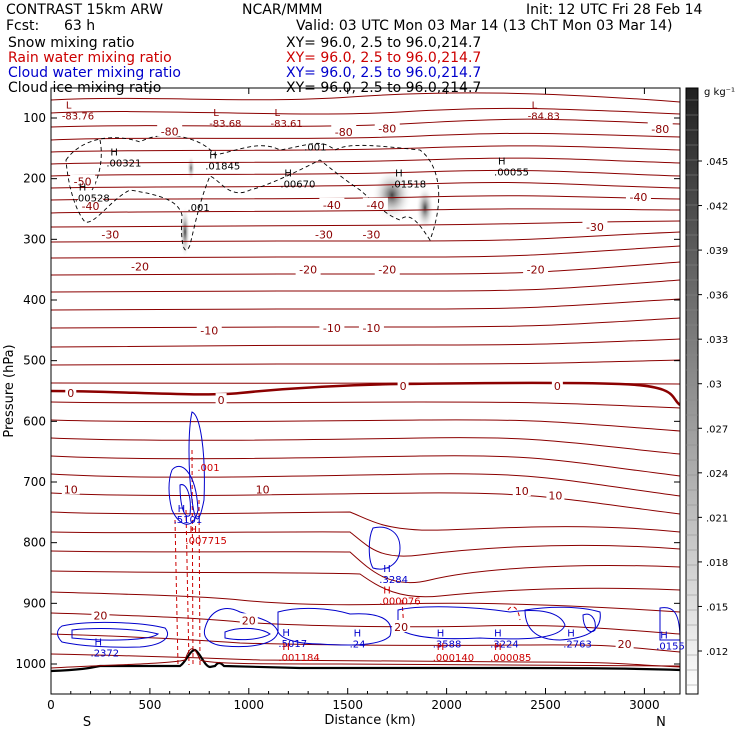 The height and width of the screenshot is (740, 740). I want to click on terrain-surface, so click(365, 660).